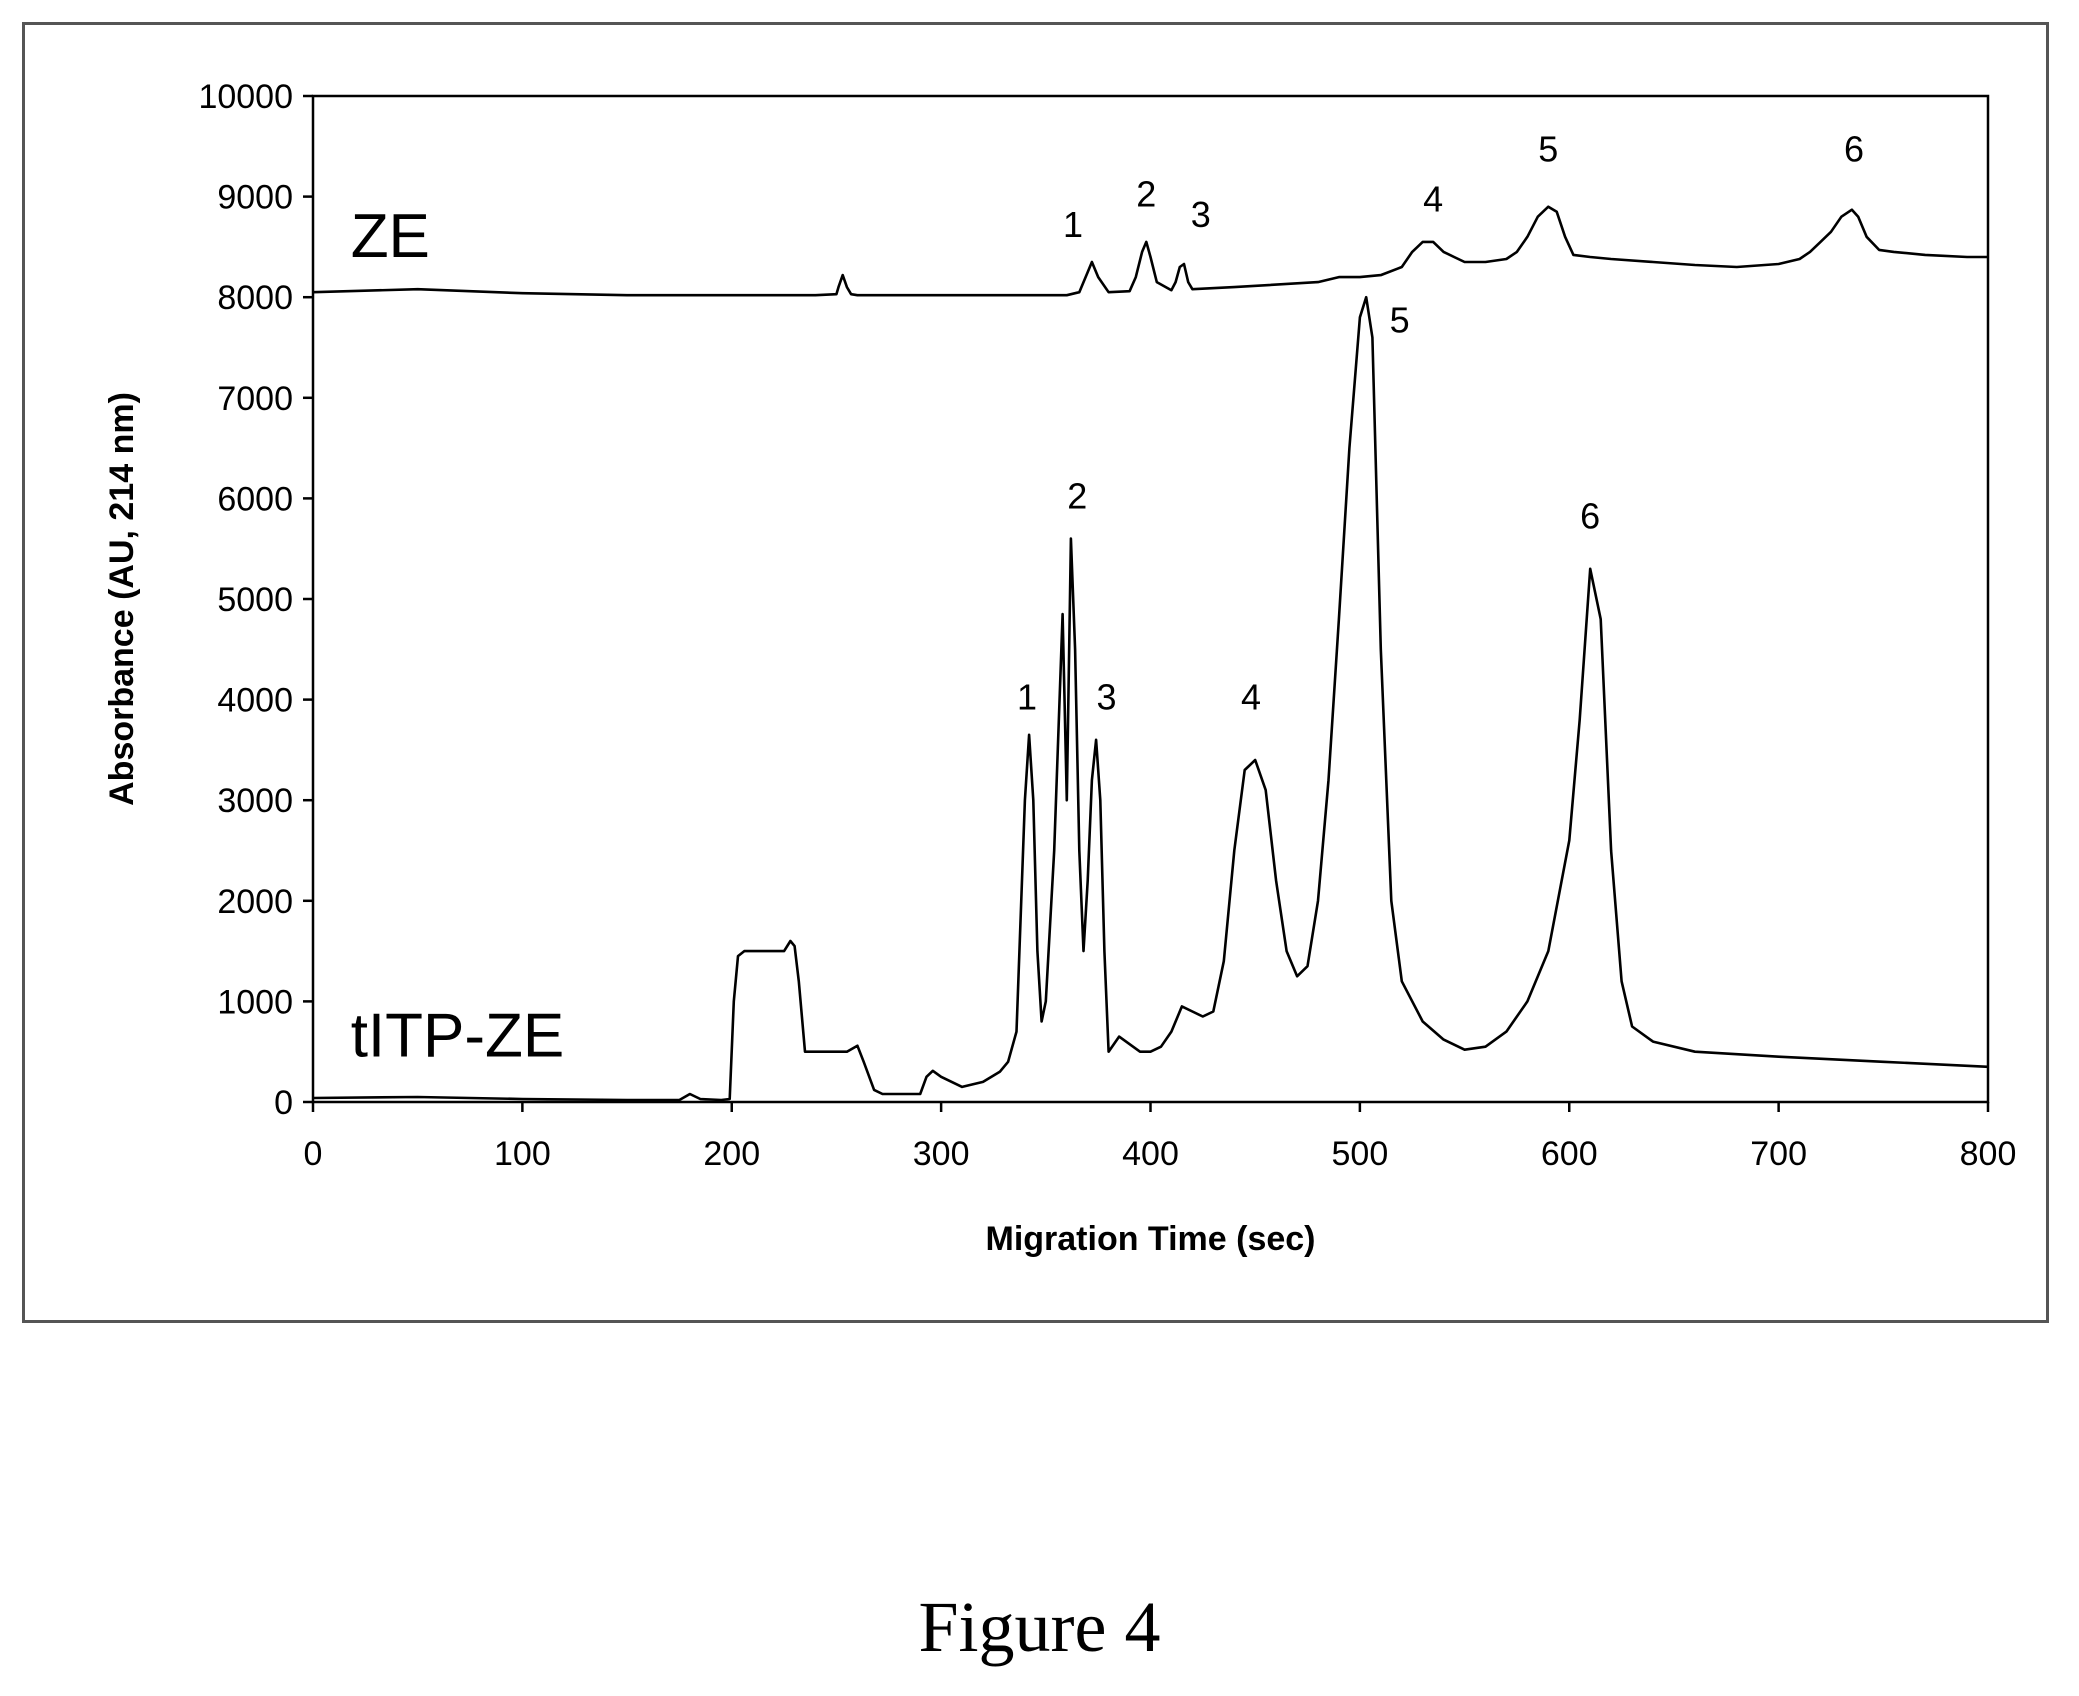  I want to click on y-tick-label: 0, so click(283, 1103).